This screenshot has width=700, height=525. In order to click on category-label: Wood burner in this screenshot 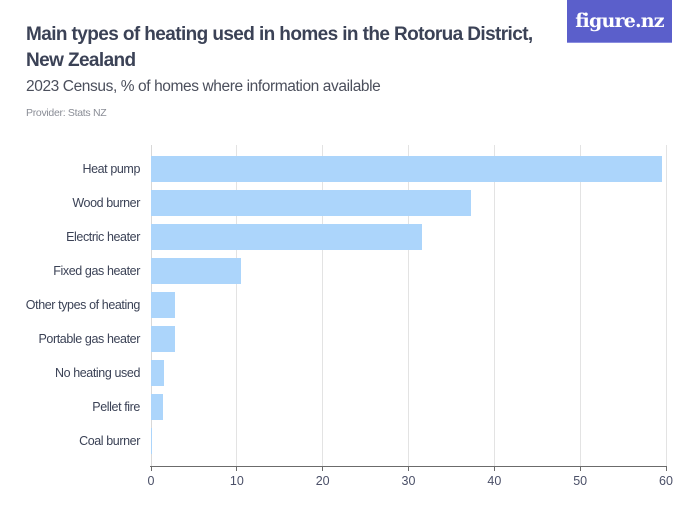, I will do `click(106, 203)`.